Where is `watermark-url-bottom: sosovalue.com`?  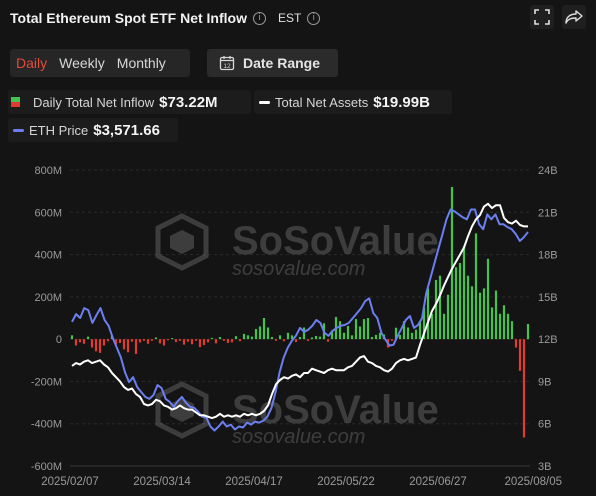 watermark-url-bottom: sosovalue.com is located at coordinates (298, 437).